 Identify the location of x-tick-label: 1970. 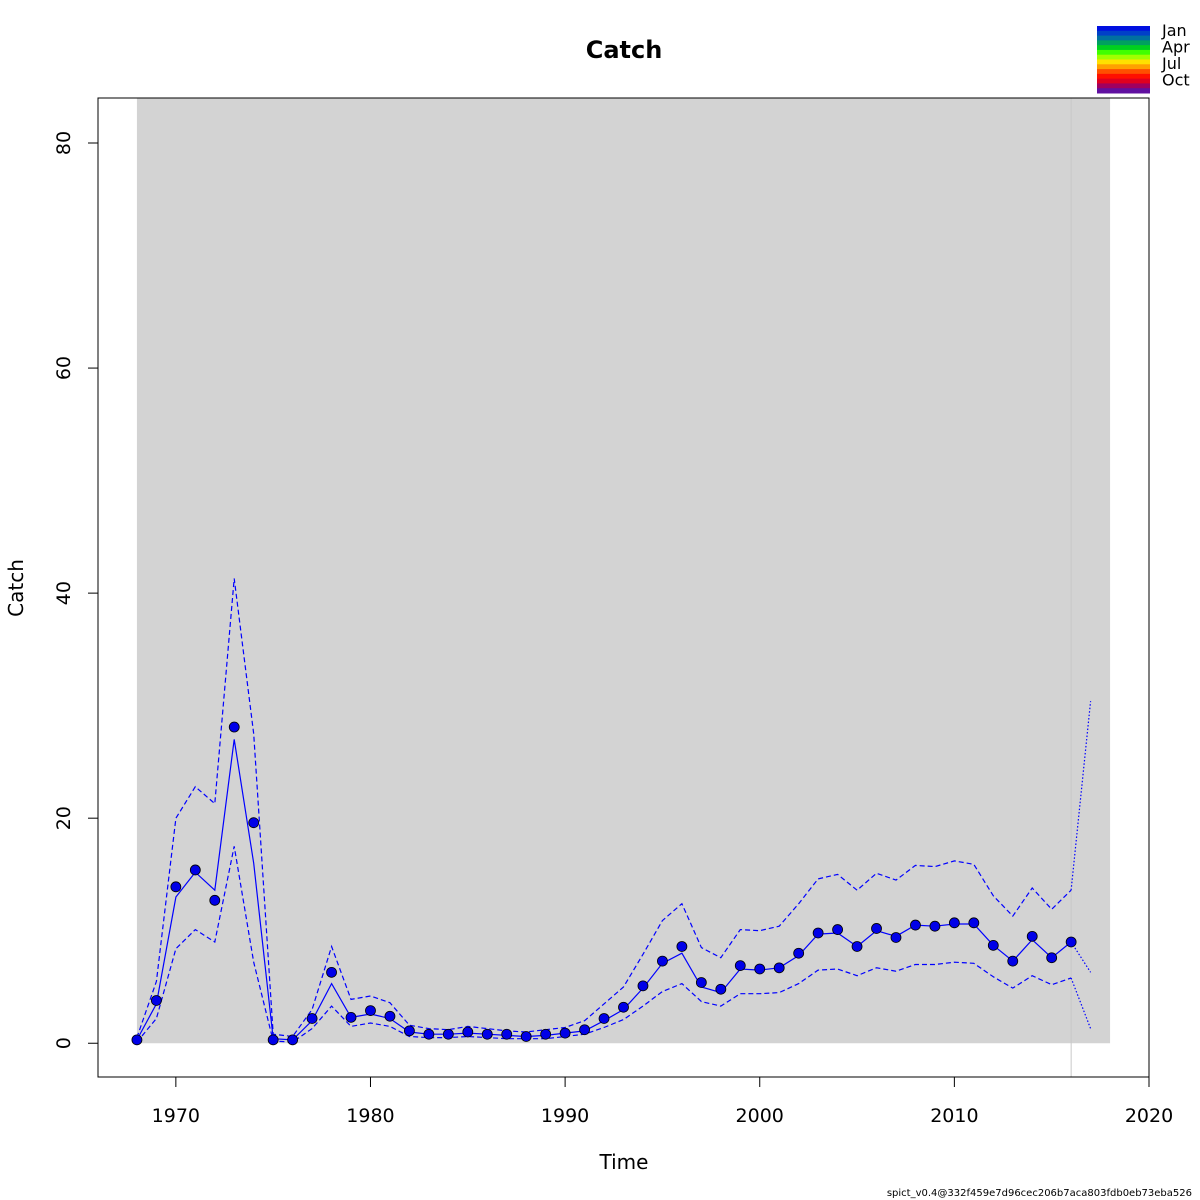
(176, 1116).